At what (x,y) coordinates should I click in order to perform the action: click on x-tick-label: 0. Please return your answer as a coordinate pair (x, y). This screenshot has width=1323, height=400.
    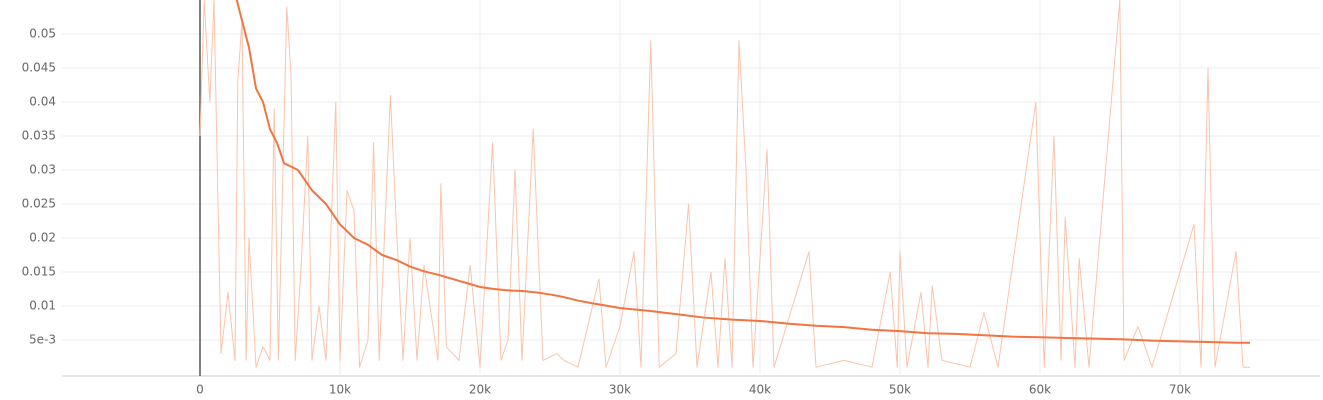
    Looking at the image, I should click on (200, 390).